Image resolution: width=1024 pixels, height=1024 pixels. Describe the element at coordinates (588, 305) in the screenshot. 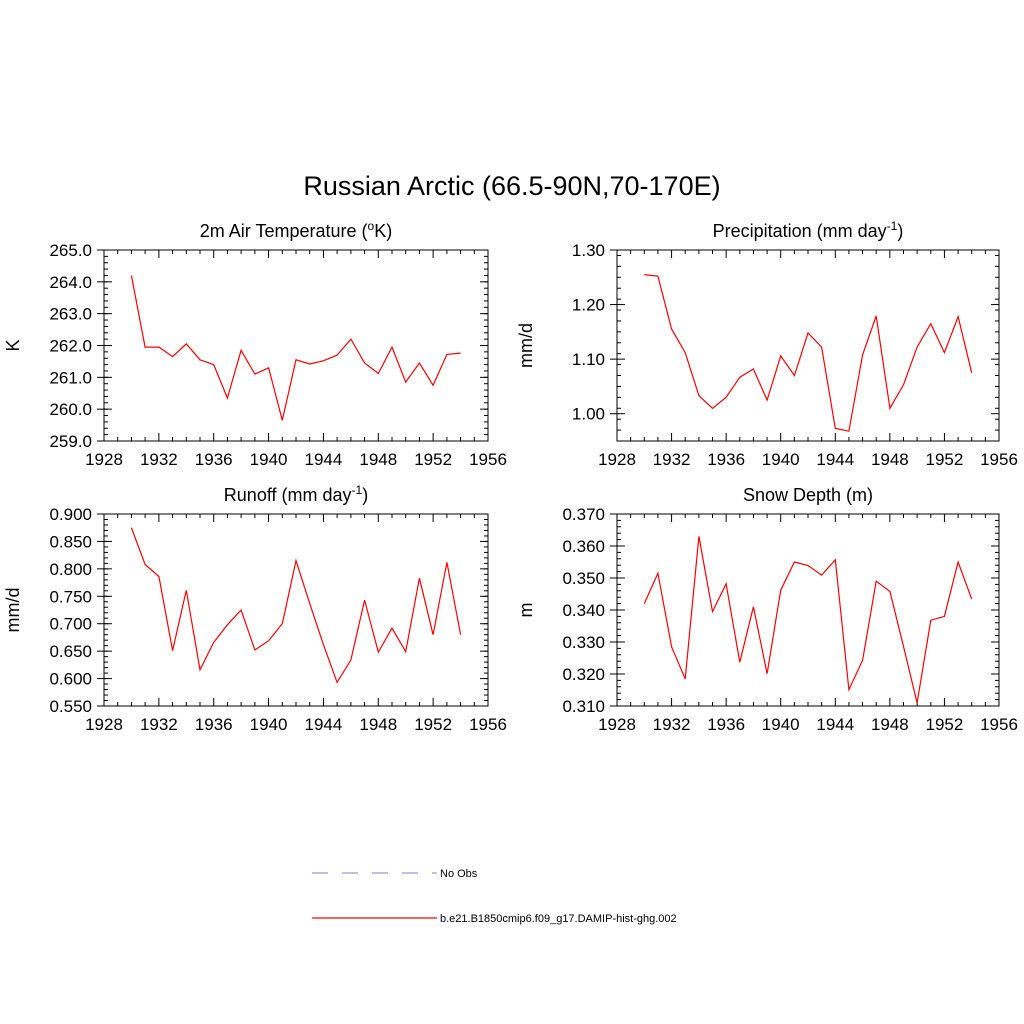

I see `y-tick-label: 1.20` at that location.